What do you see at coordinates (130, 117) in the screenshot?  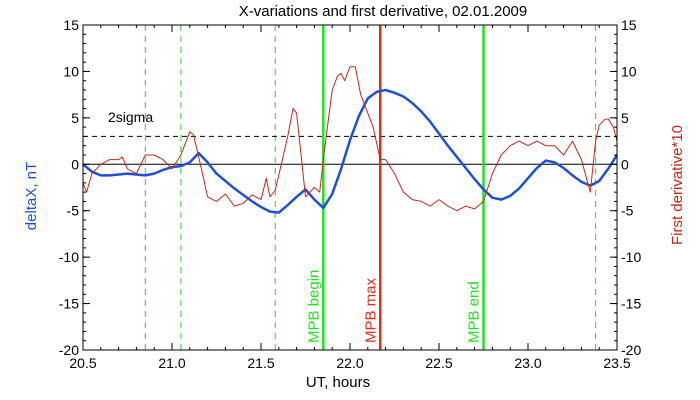 I see `two-sigma-label: 2sigma` at bounding box center [130, 117].